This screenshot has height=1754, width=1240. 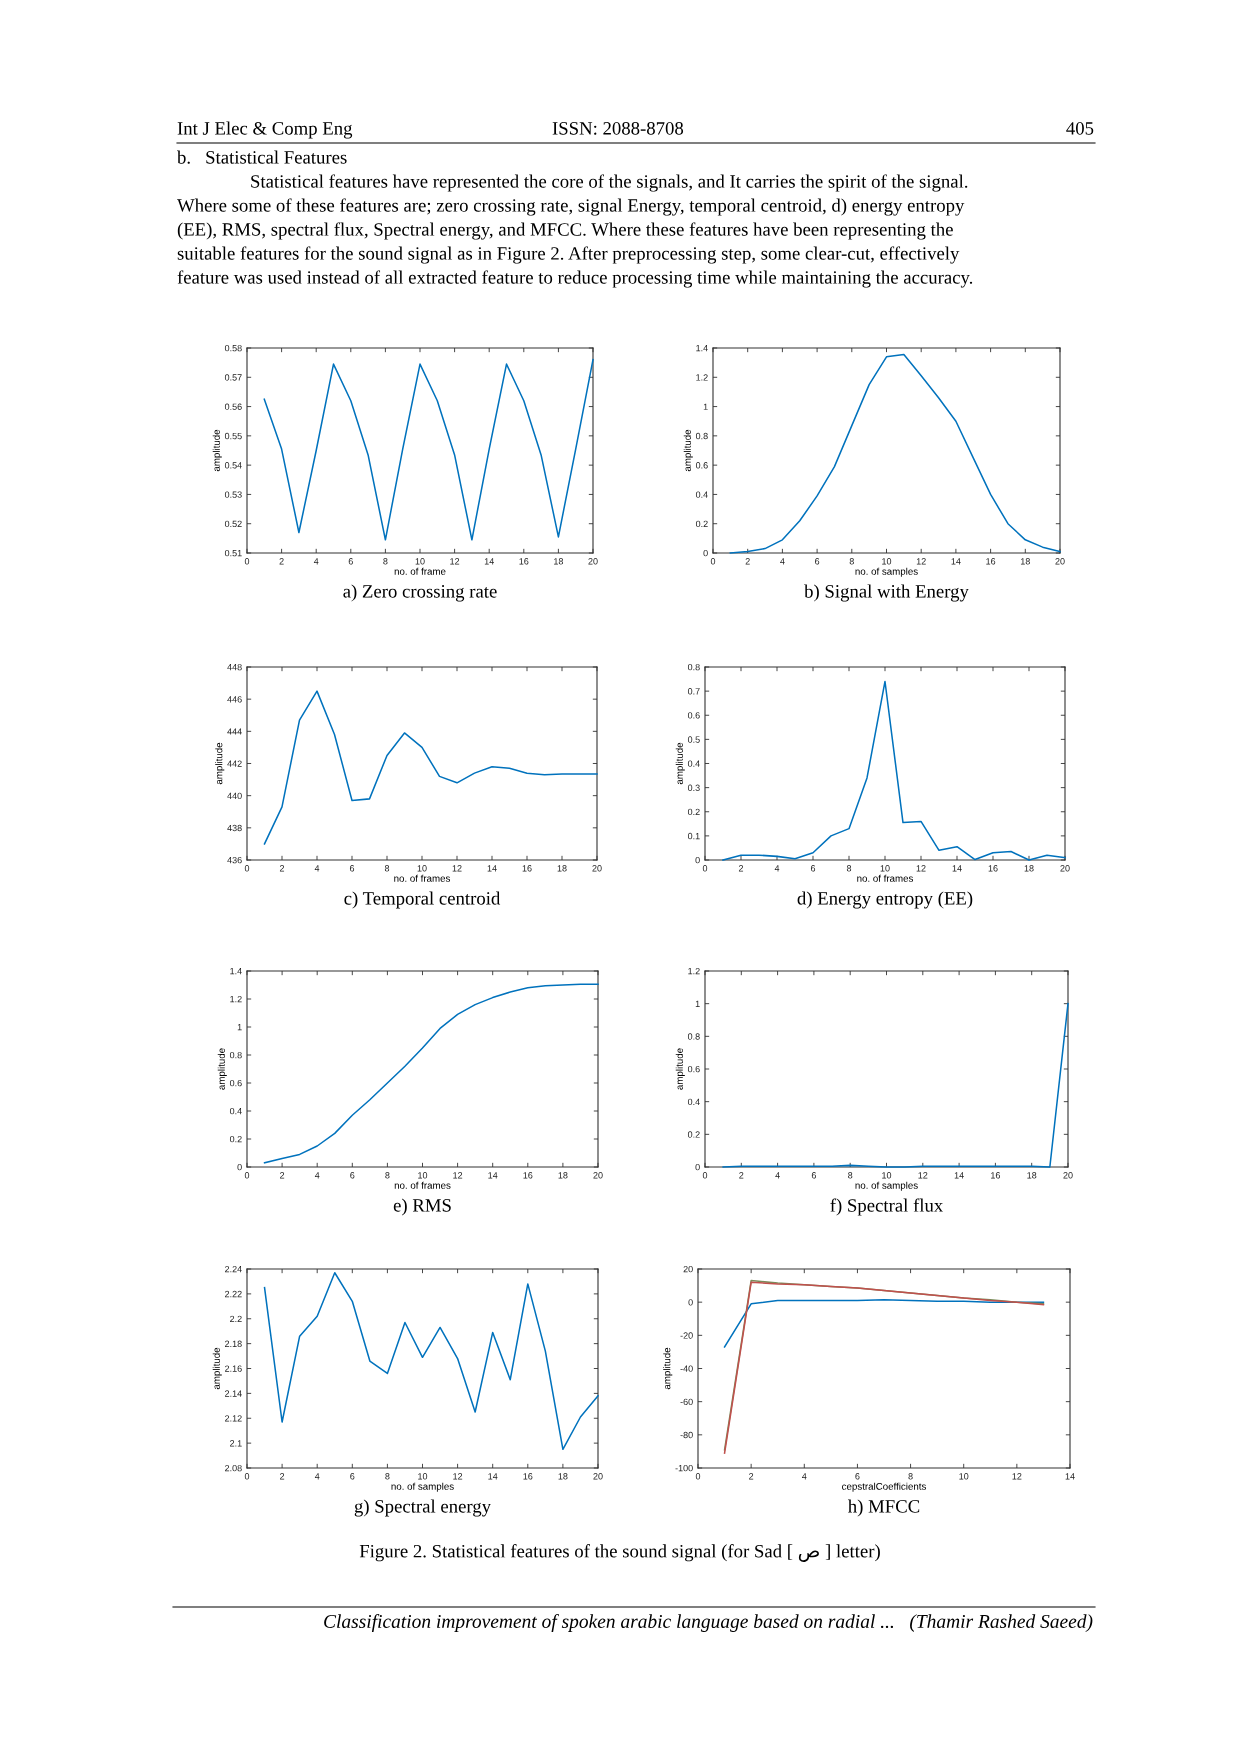 I want to click on y-tick-label: 2.2, so click(x=236, y=1319).